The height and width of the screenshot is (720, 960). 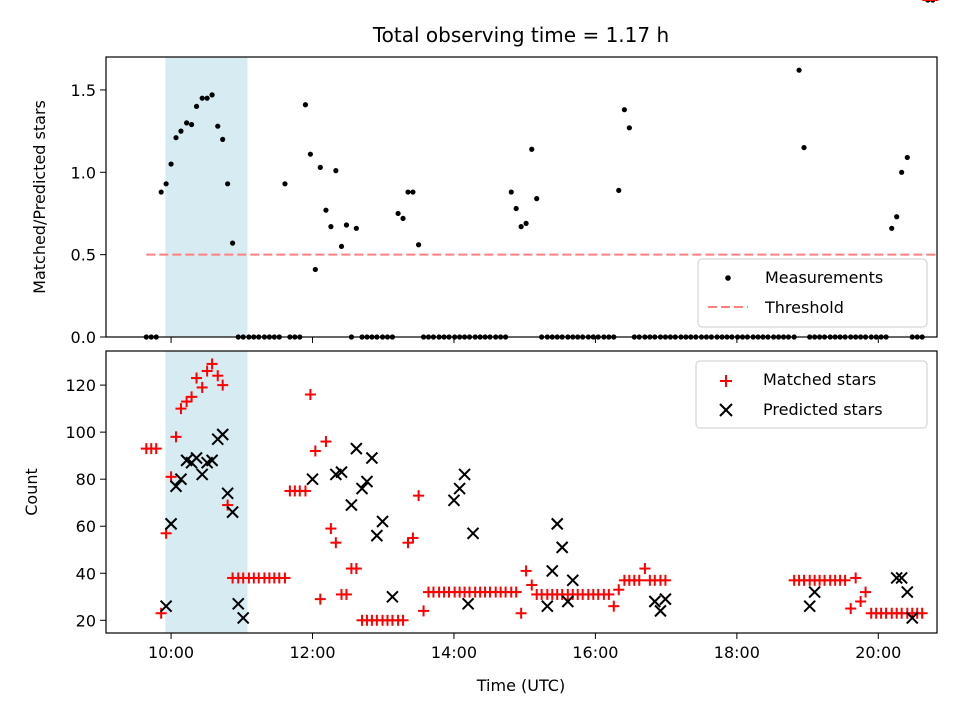 What do you see at coordinates (86, 620) in the screenshot?
I see `y-tick-label: 20` at bounding box center [86, 620].